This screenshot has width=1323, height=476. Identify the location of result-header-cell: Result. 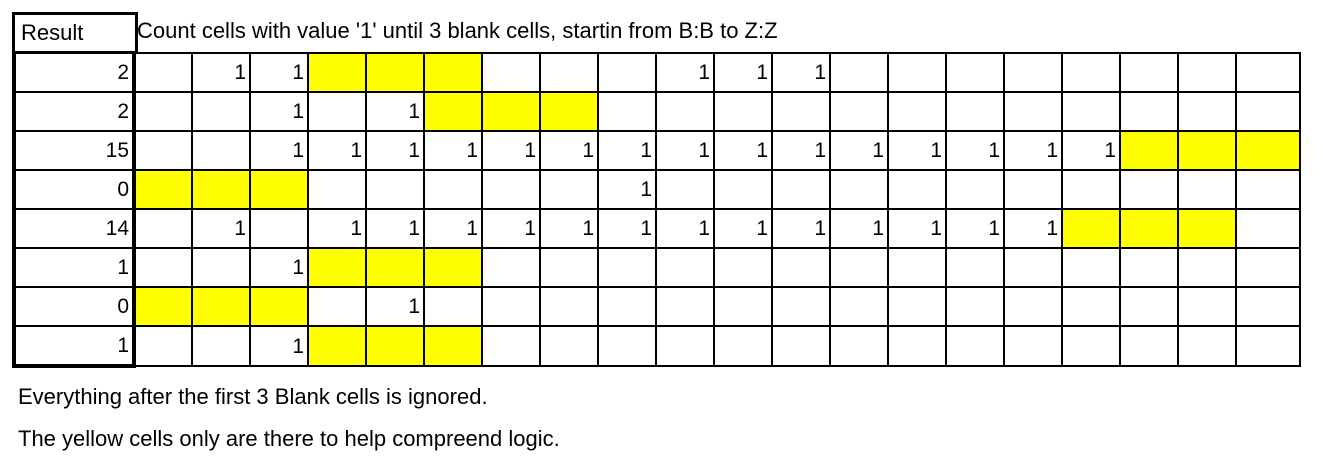
(75, 33).